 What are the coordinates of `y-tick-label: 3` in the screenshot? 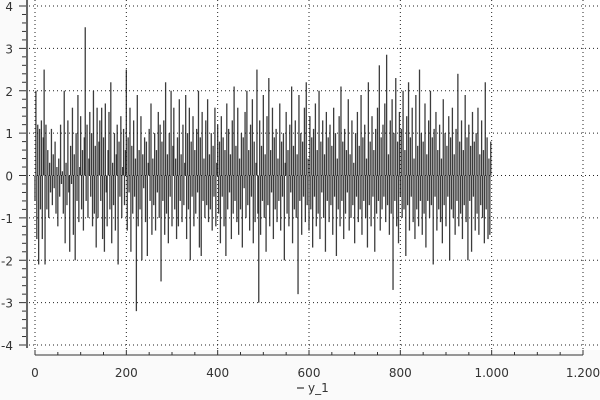 It's located at (9, 49).